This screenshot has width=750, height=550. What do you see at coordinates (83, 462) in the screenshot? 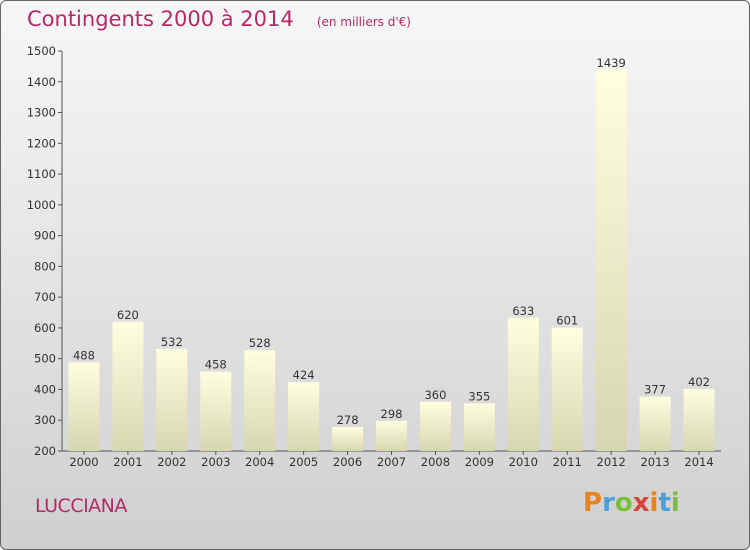
I see `x-tick-label: 2000` at bounding box center [83, 462].